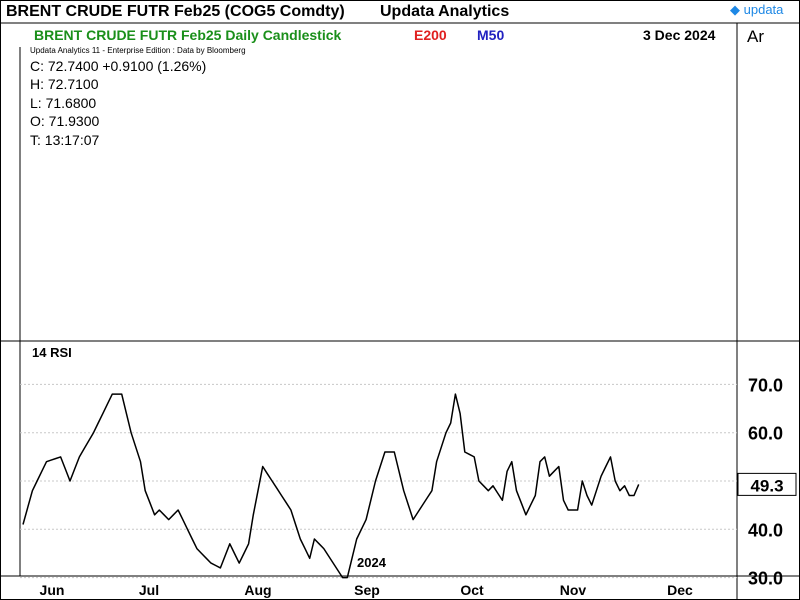  What do you see at coordinates (63, 103) in the screenshot?
I see `ohlc-low: L: 71.6800` at bounding box center [63, 103].